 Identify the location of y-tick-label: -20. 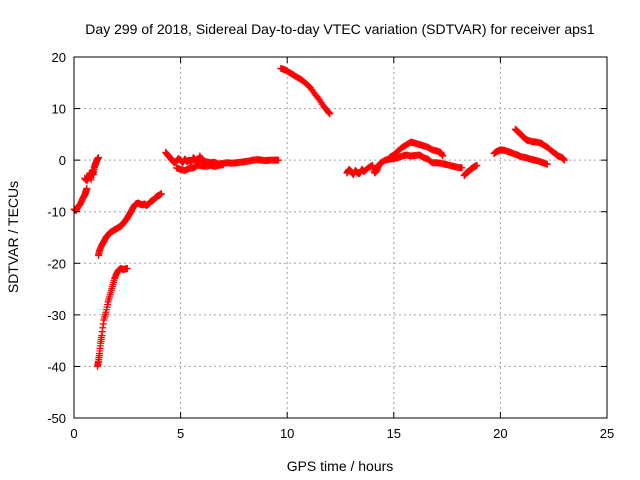
(56, 263).